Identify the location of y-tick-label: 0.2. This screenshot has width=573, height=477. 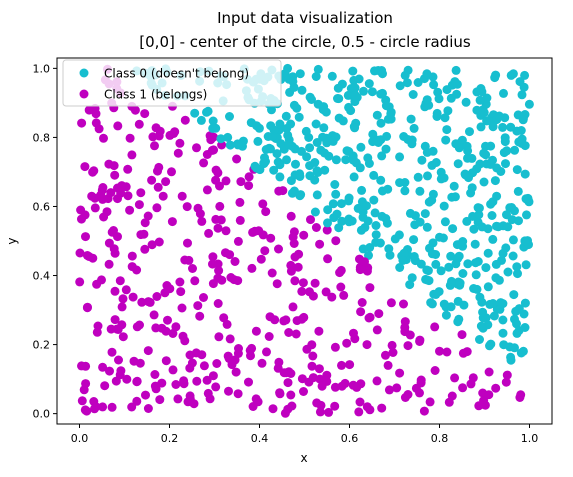
(42, 345).